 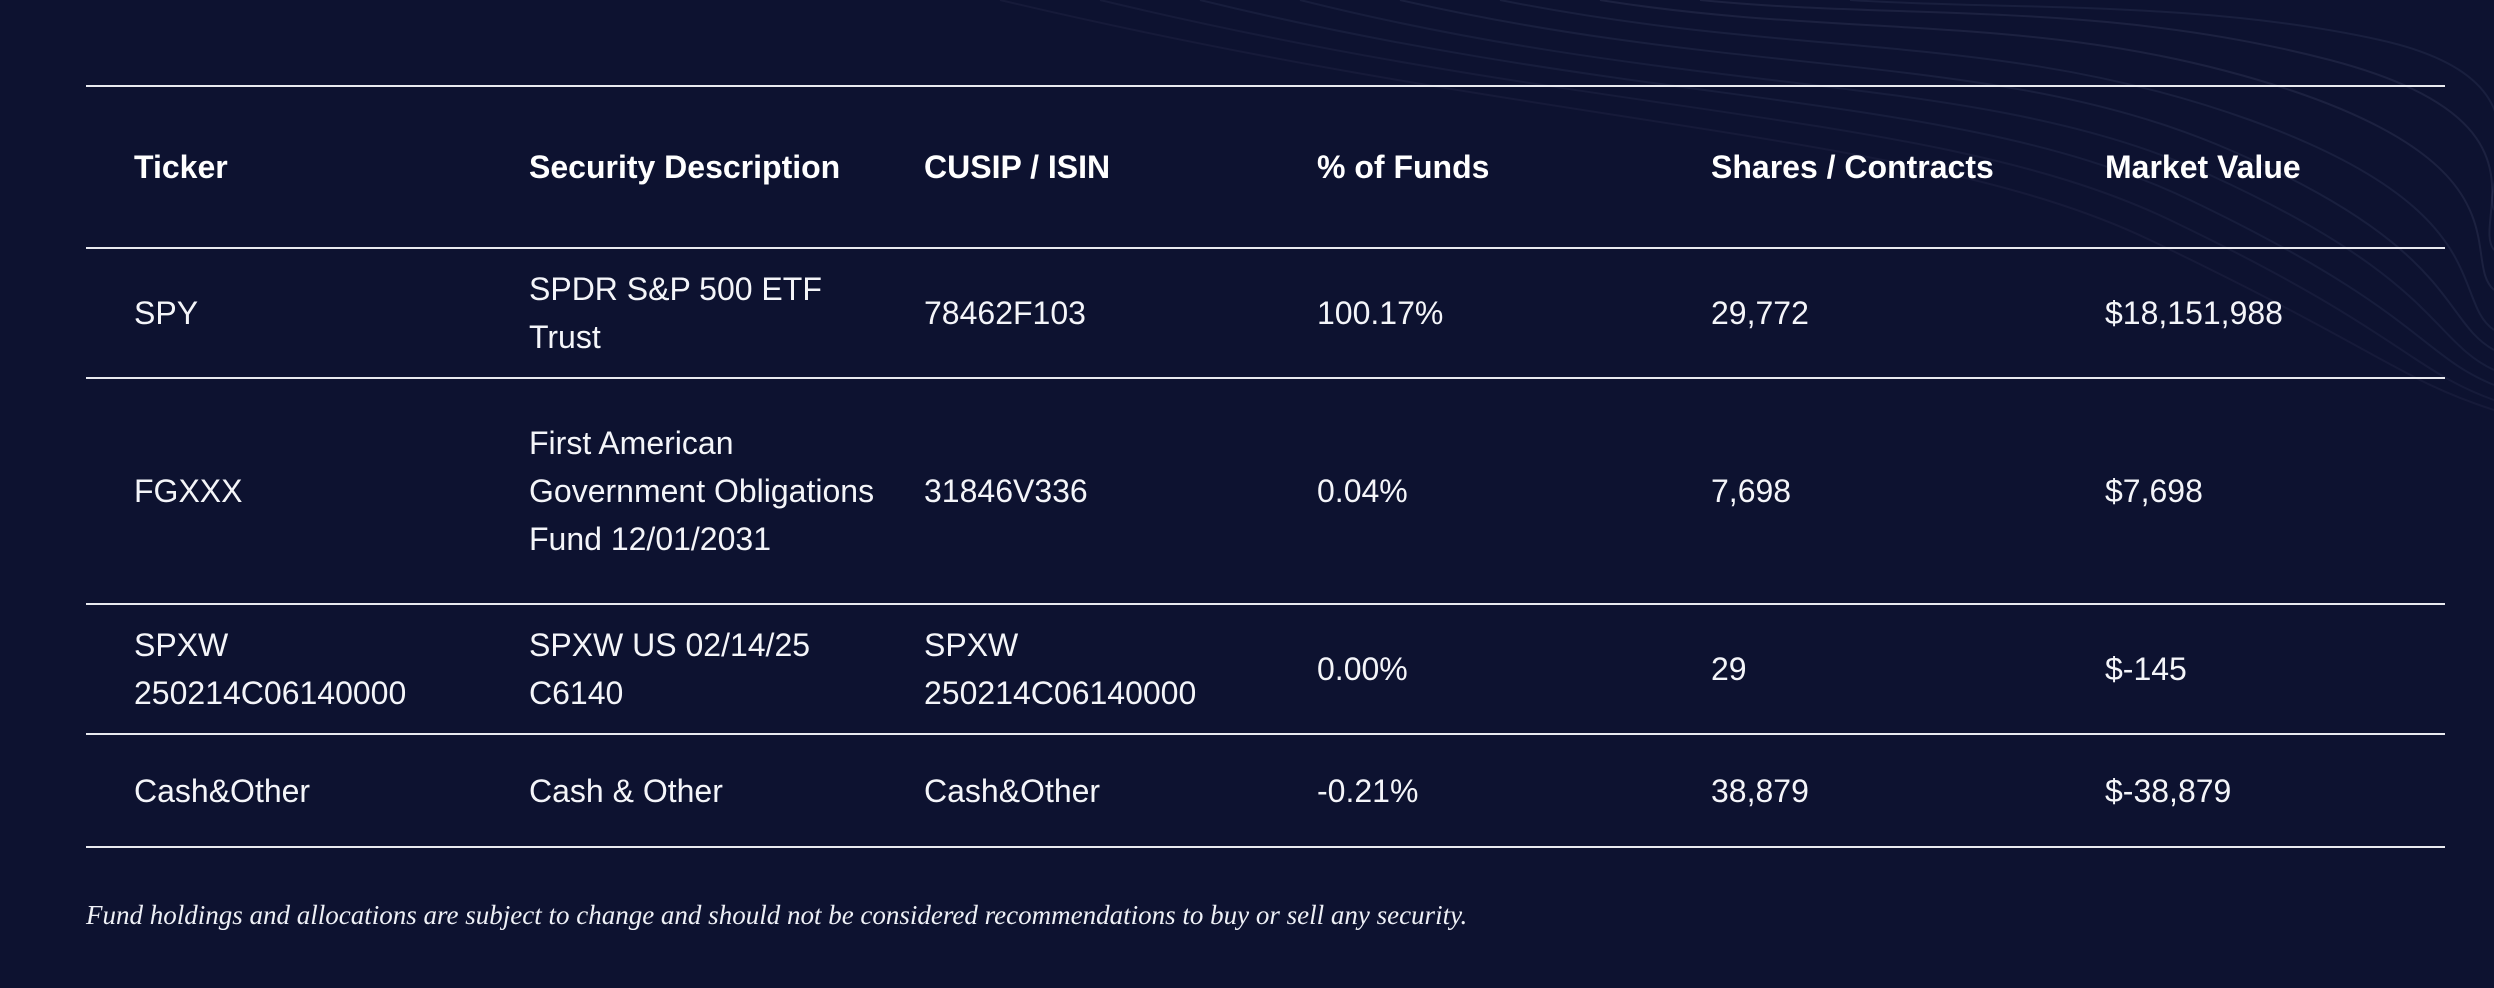 What do you see at coordinates (1362, 669) in the screenshot?
I see `cell-percent-of-funds: 0.00%` at bounding box center [1362, 669].